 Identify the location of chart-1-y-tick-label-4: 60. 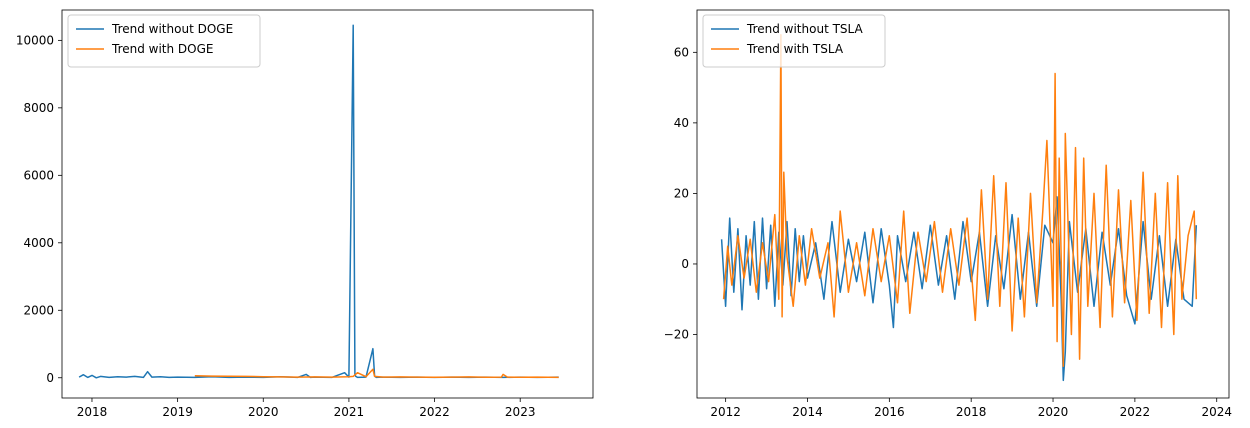
(681, 52).